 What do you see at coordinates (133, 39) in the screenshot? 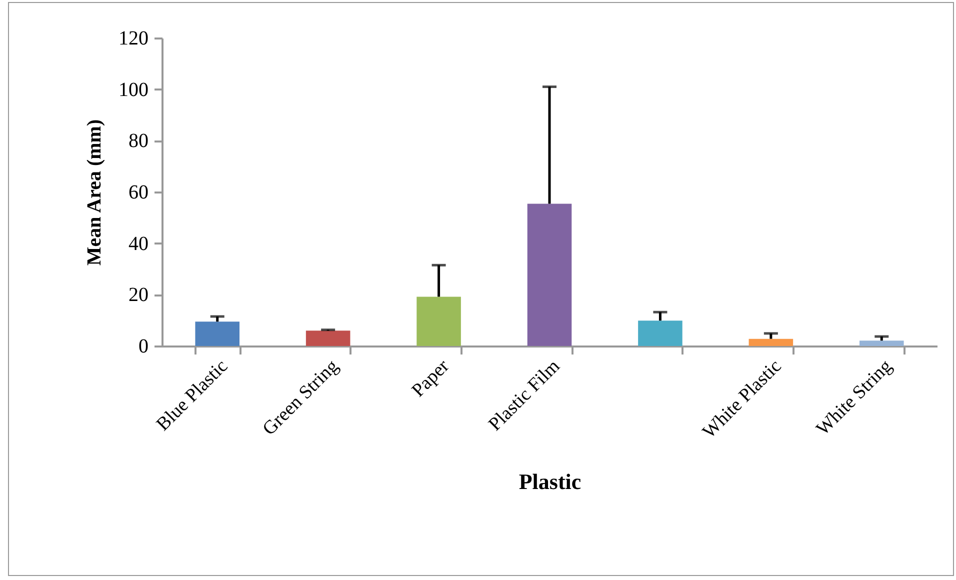
I see `y-tick-label: 120` at bounding box center [133, 39].